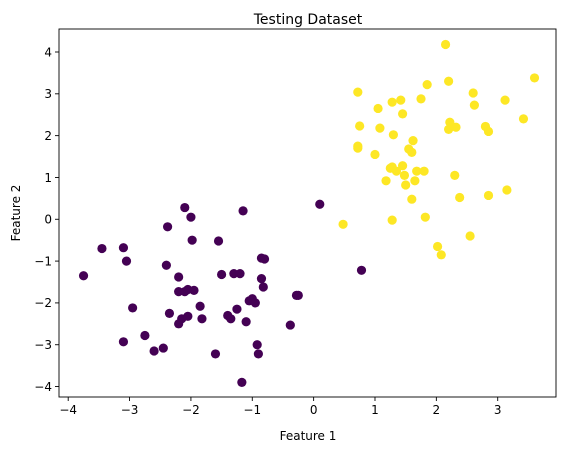 This screenshot has height=453, width=565. I want to click on y-tick-label: 1, so click(48, 178).